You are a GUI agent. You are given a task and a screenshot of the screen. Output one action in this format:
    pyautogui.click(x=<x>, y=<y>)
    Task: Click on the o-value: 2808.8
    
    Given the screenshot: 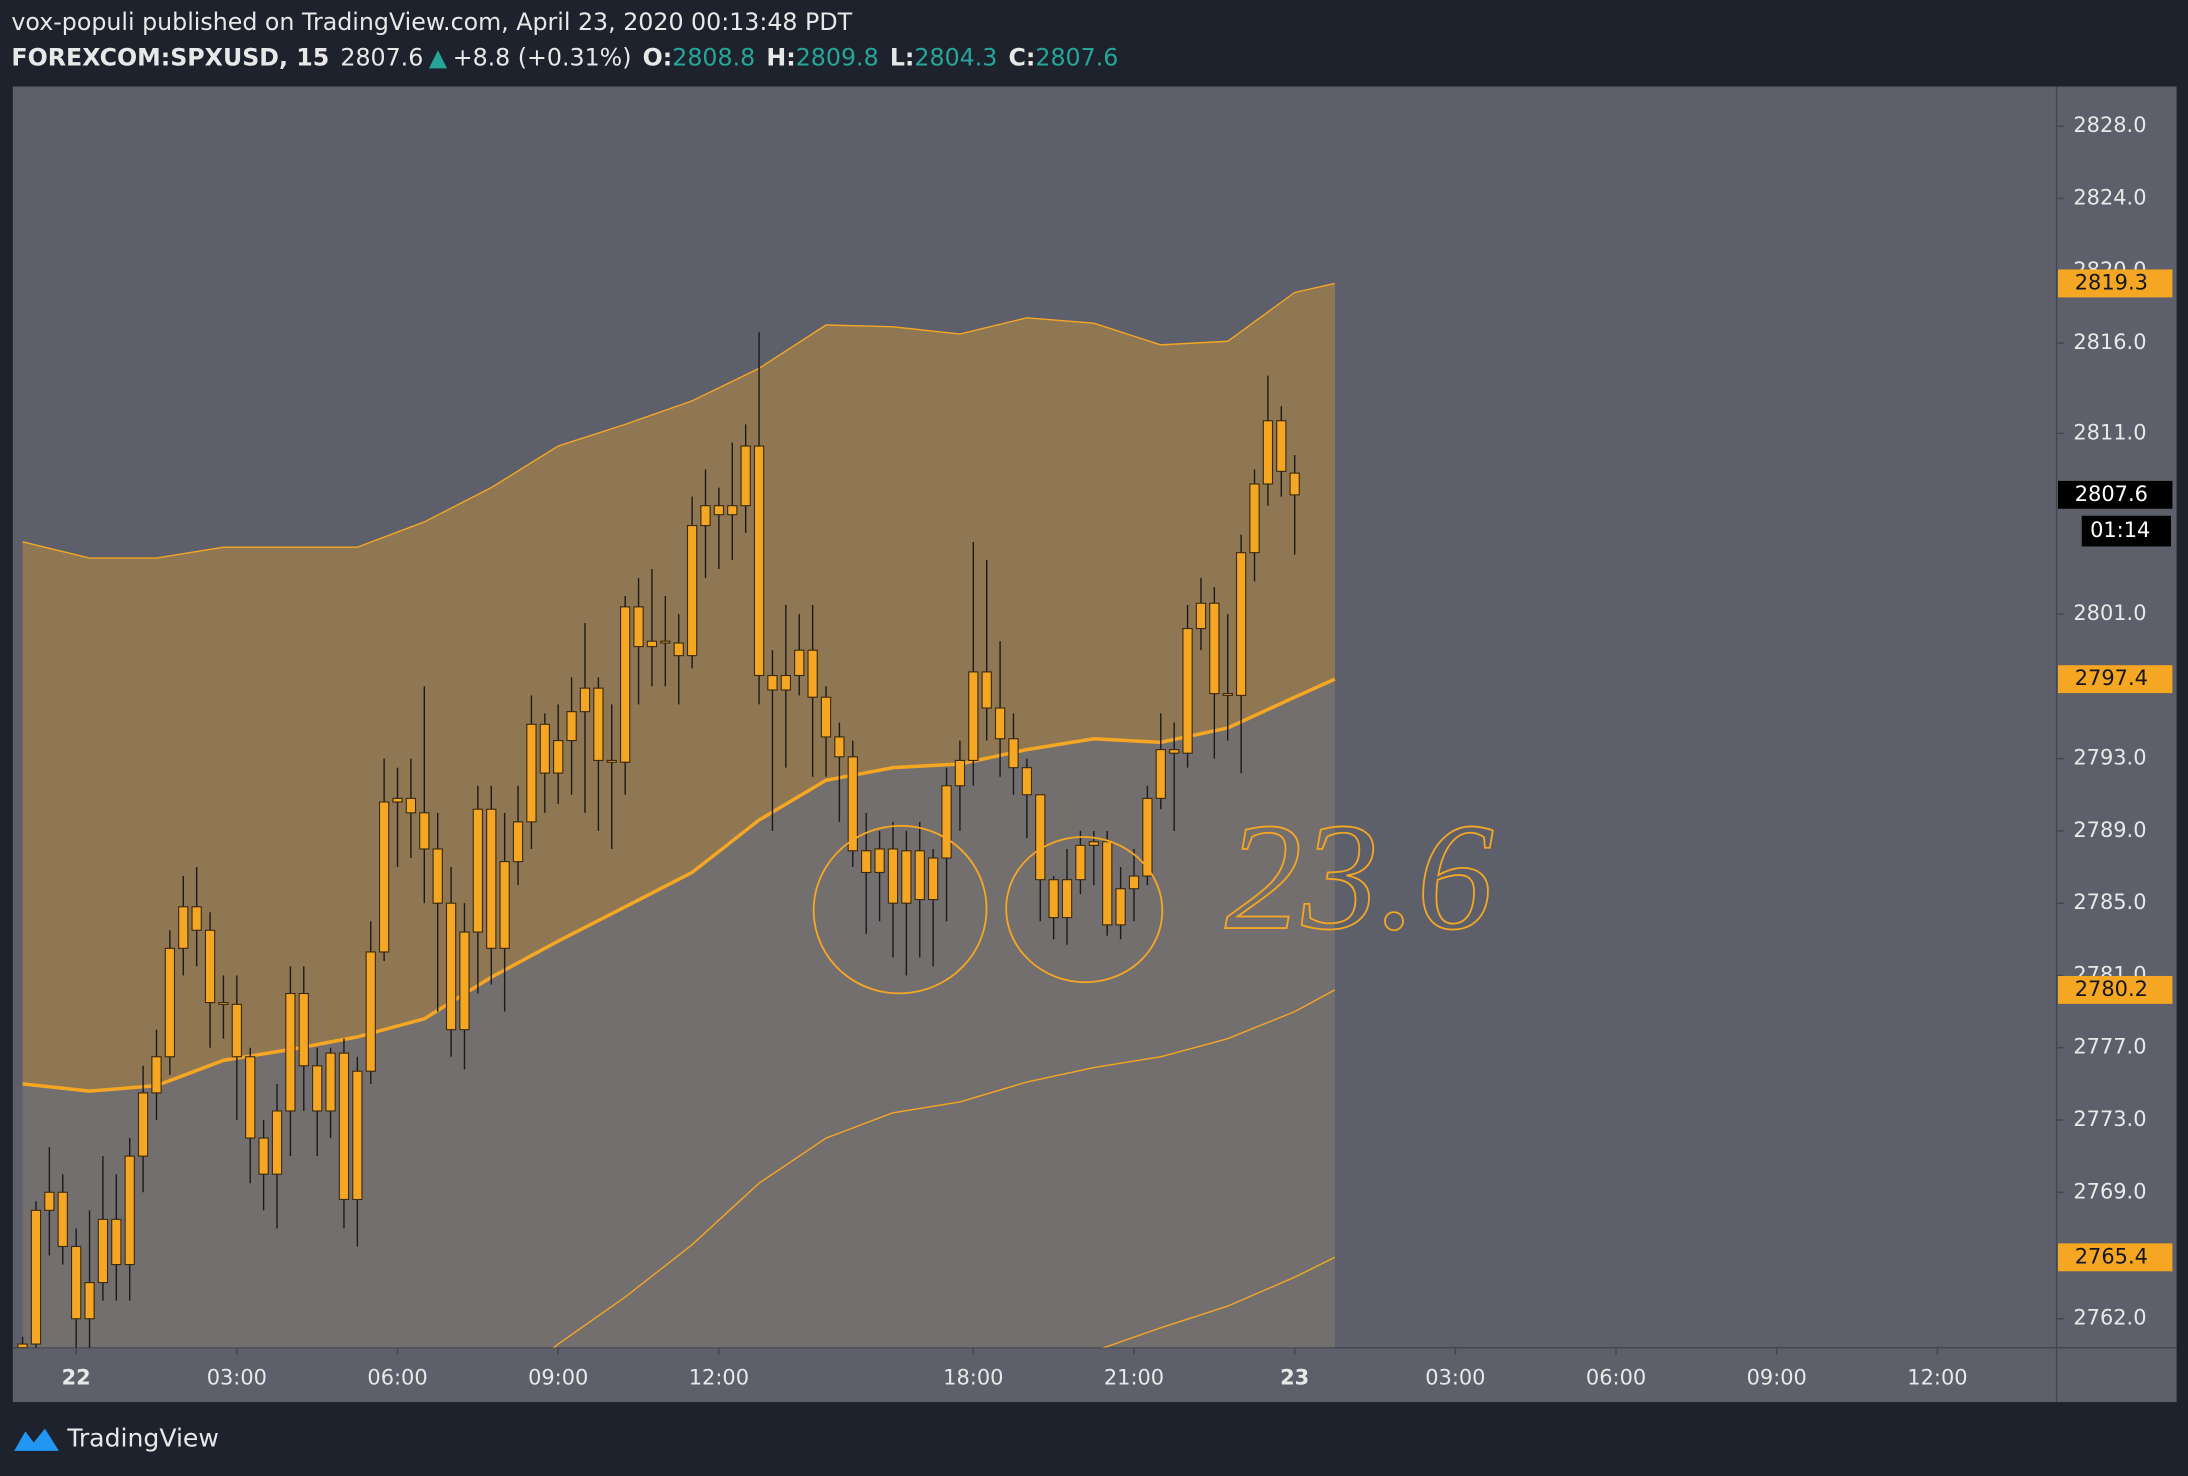 What is the action you would take?
    pyautogui.click(x=713, y=57)
    